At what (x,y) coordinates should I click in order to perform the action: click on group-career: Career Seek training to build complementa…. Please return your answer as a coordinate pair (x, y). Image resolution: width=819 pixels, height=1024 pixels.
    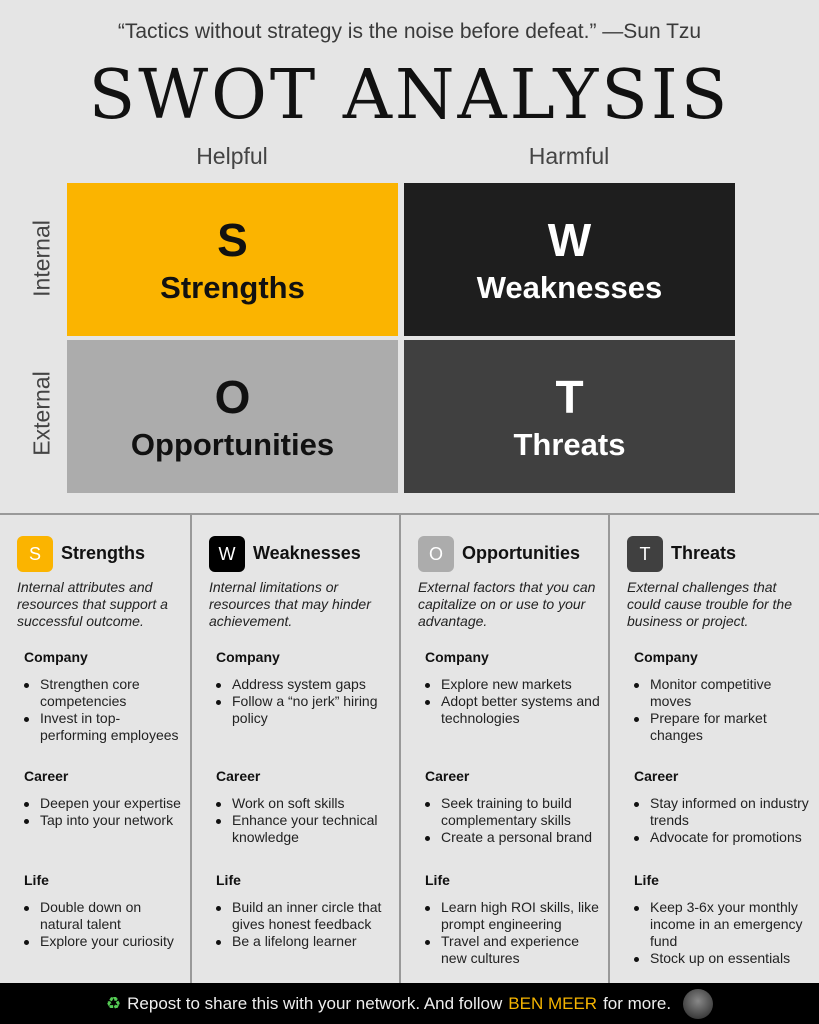
    Looking at the image, I should click on (513, 807).